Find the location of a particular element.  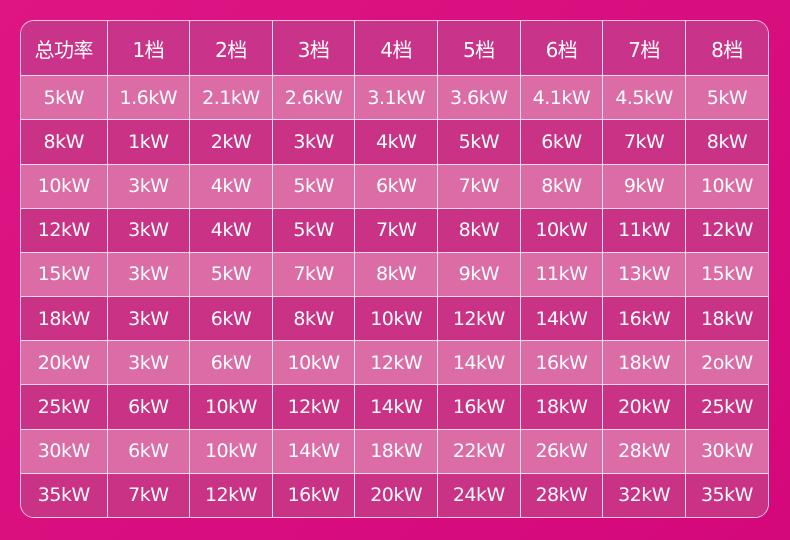

total-power-cell: 5kW is located at coordinates (64, 98).